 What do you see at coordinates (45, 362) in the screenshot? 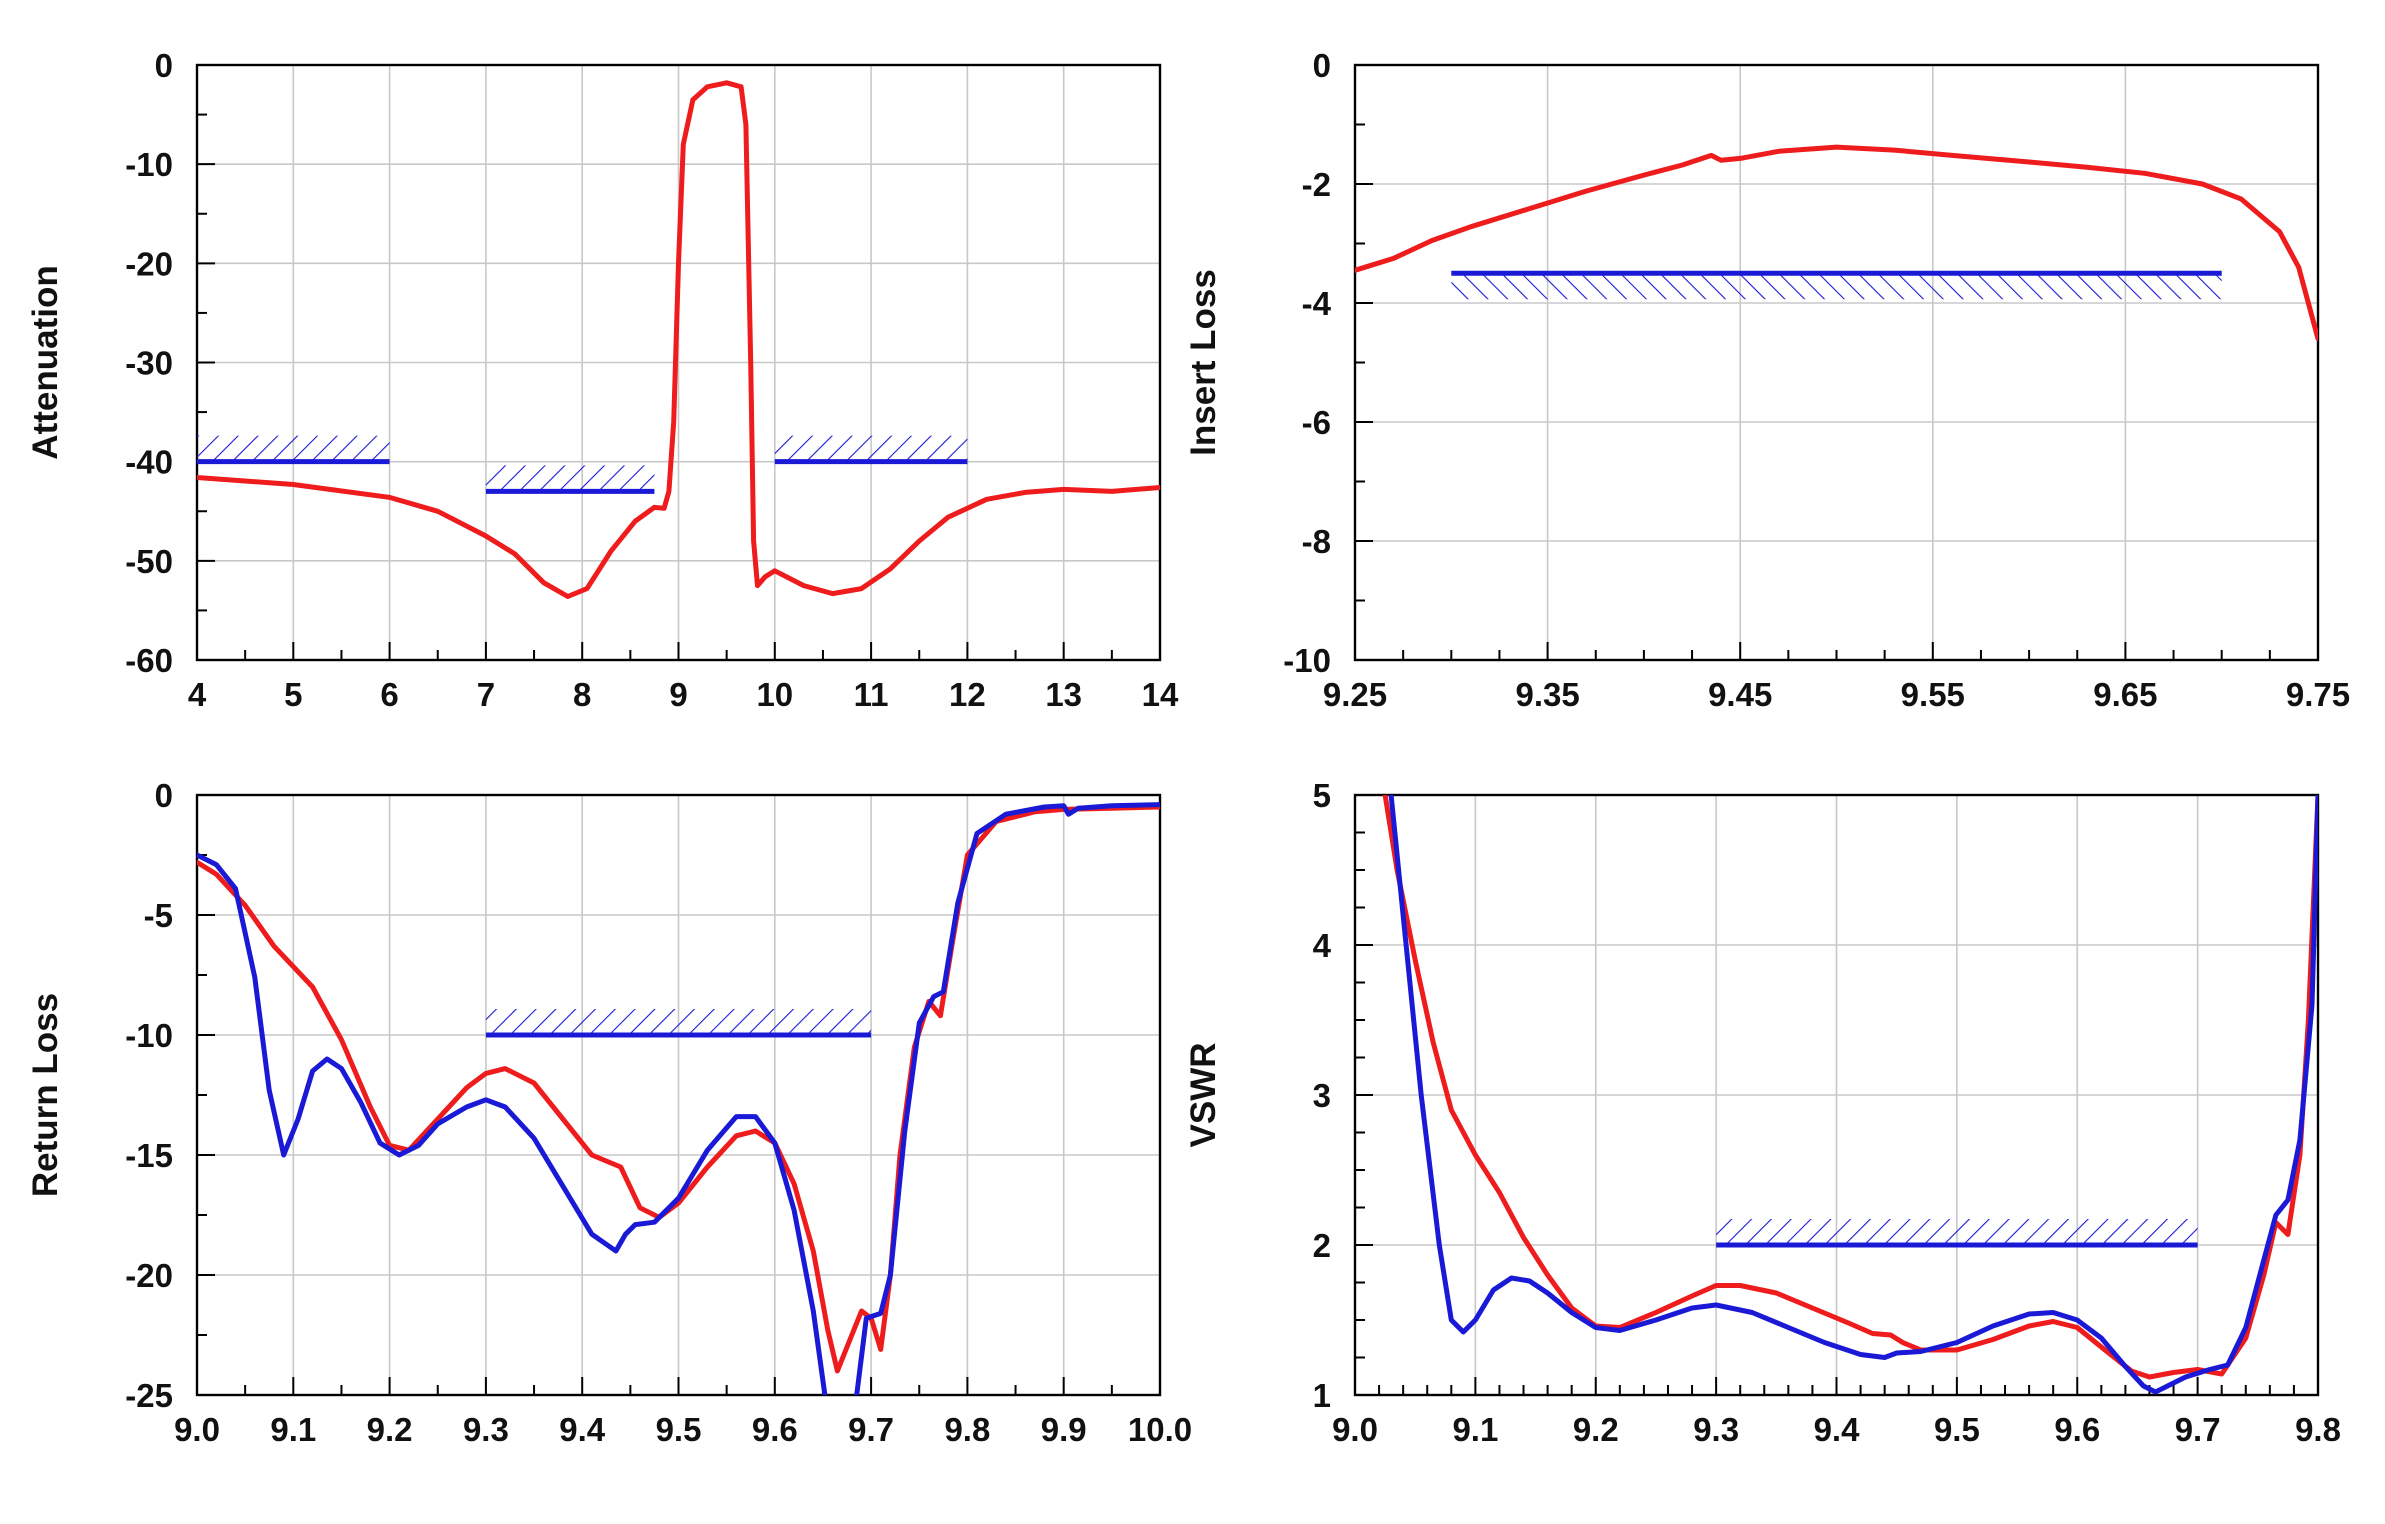
I see `y-axis-label: Attenuation` at bounding box center [45, 362].